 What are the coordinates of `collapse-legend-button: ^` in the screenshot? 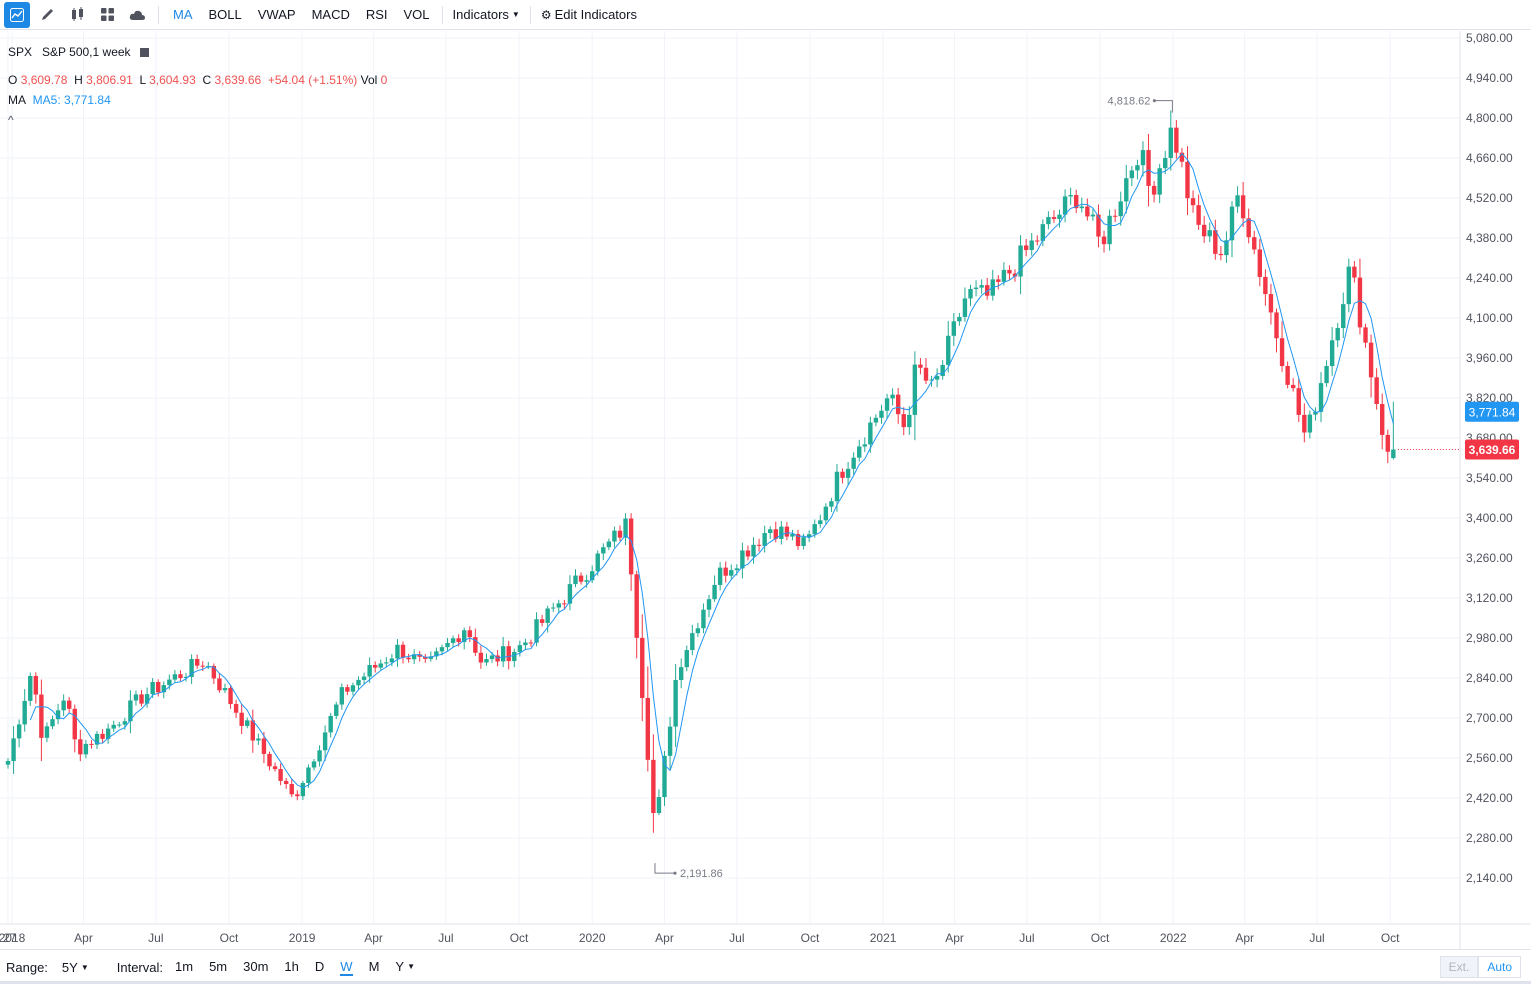 It's located at (11, 120).